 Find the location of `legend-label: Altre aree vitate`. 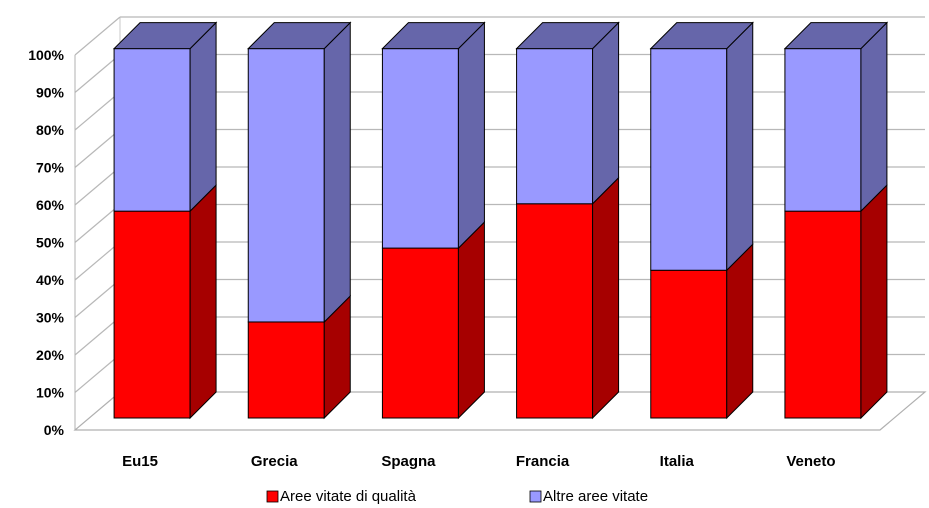

legend-label: Altre aree vitate is located at coordinates (595, 496).